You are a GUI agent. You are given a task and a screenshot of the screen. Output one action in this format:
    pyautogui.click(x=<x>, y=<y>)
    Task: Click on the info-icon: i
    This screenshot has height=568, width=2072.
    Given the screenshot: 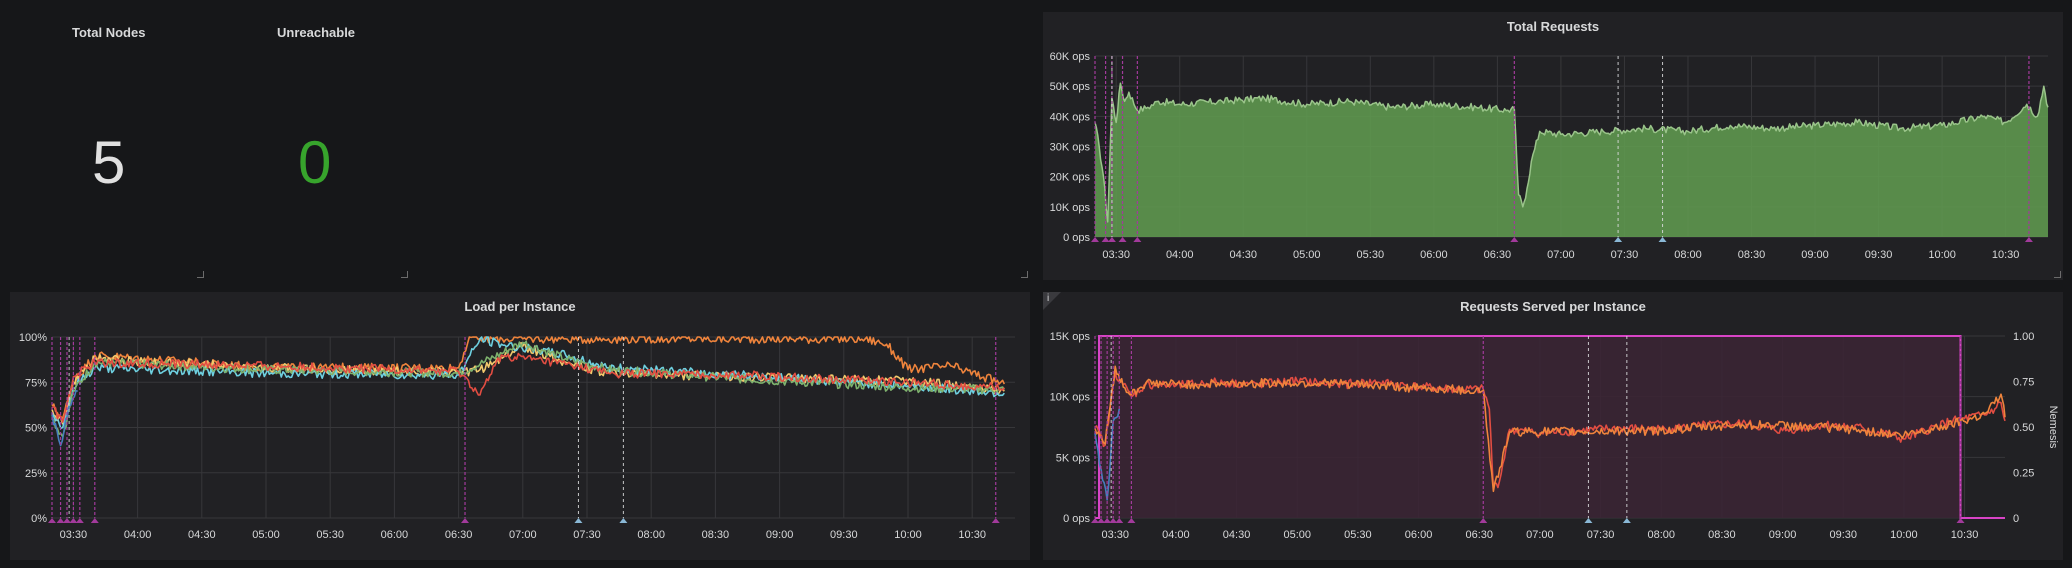 What is the action you would take?
    pyautogui.click(x=1048, y=298)
    